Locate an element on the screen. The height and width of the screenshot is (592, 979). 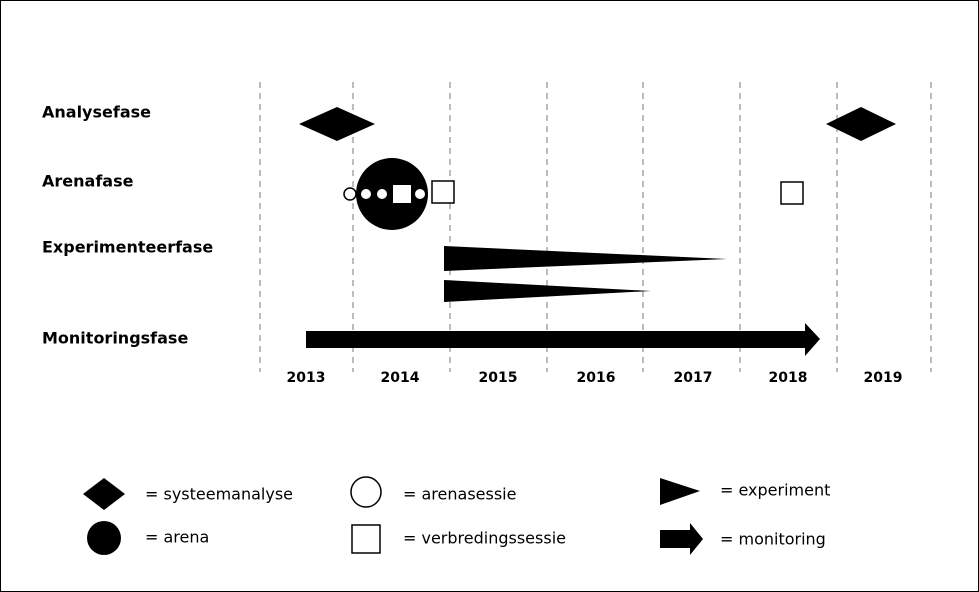
phase-label: Analysefase is located at coordinates (96, 112).